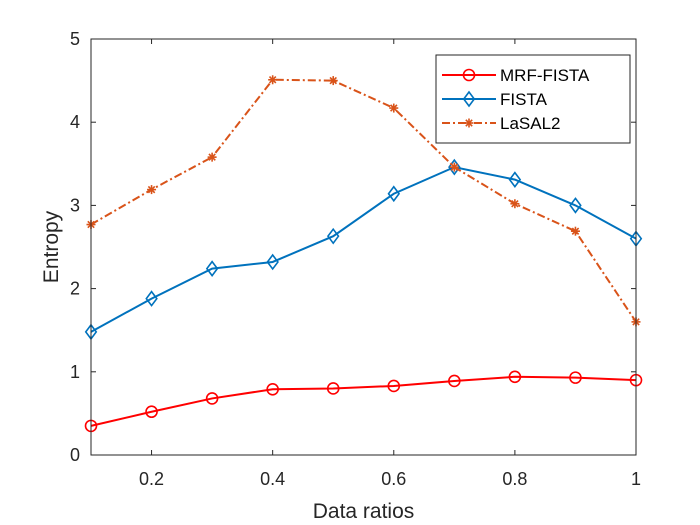 Image resolution: width=700 pixels, height=525 pixels. What do you see at coordinates (75, 372) in the screenshot?
I see `y-tick-label: 1` at bounding box center [75, 372].